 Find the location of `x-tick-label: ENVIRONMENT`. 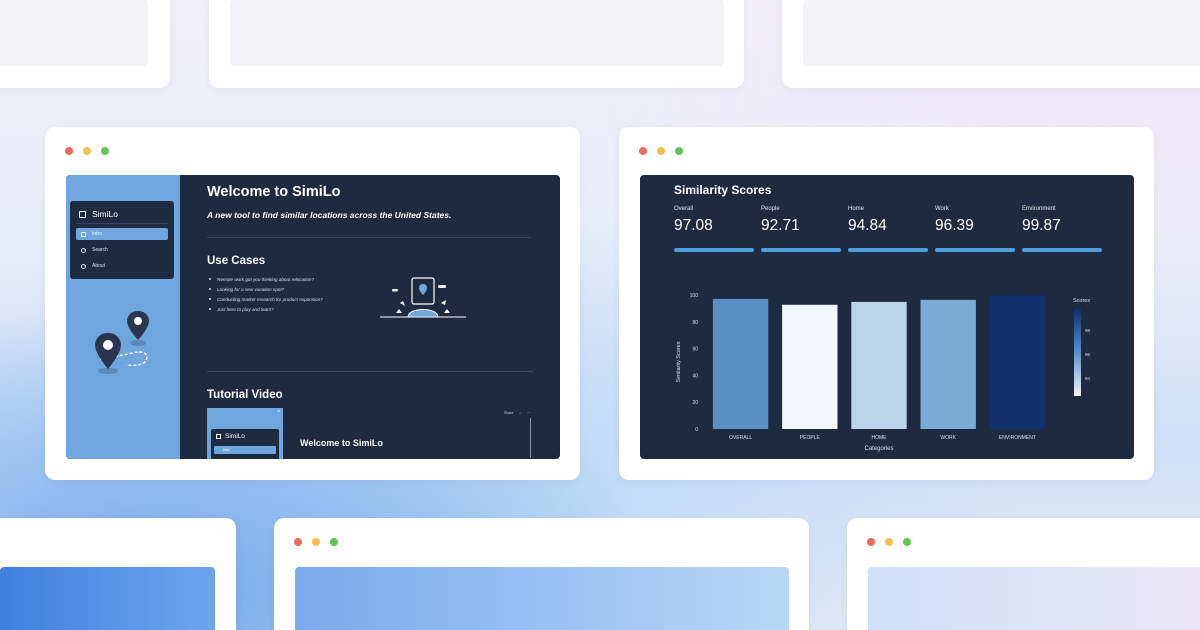

x-tick-label: ENVIRONMENT is located at coordinates (1017, 438).